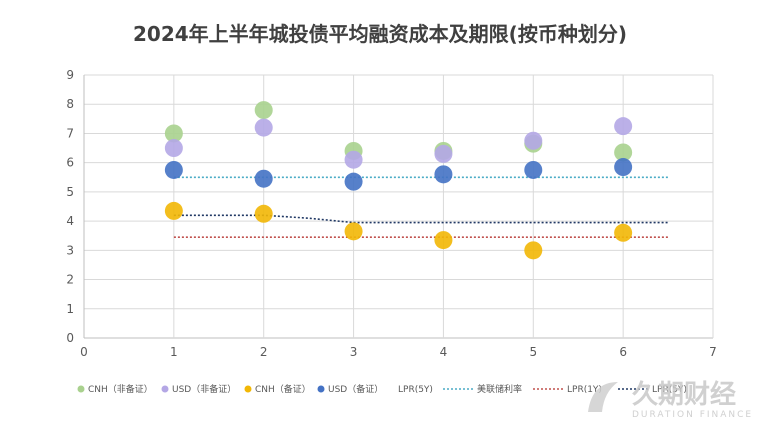 This screenshot has width=760, height=423. Describe the element at coordinates (84, 352) in the screenshot. I see `x-tick-label: 0` at that location.